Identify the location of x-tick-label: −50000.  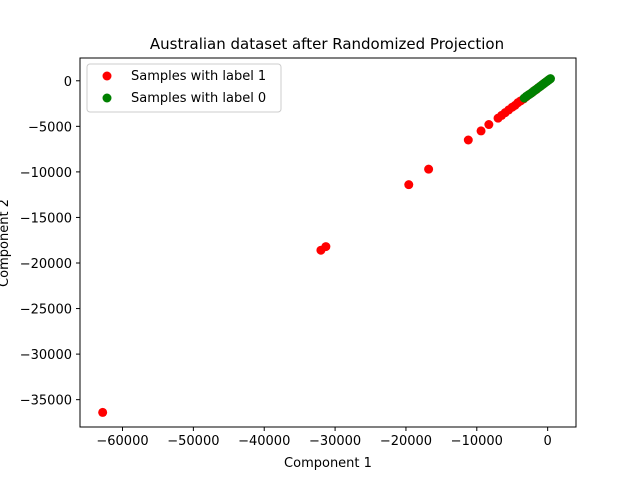
(193, 441).